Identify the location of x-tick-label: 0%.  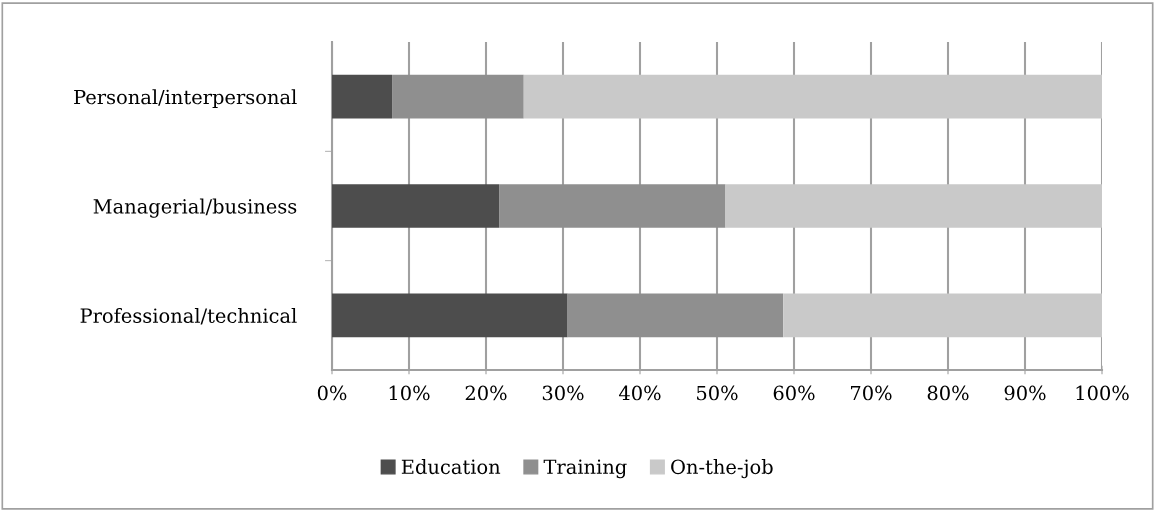
(332, 393).